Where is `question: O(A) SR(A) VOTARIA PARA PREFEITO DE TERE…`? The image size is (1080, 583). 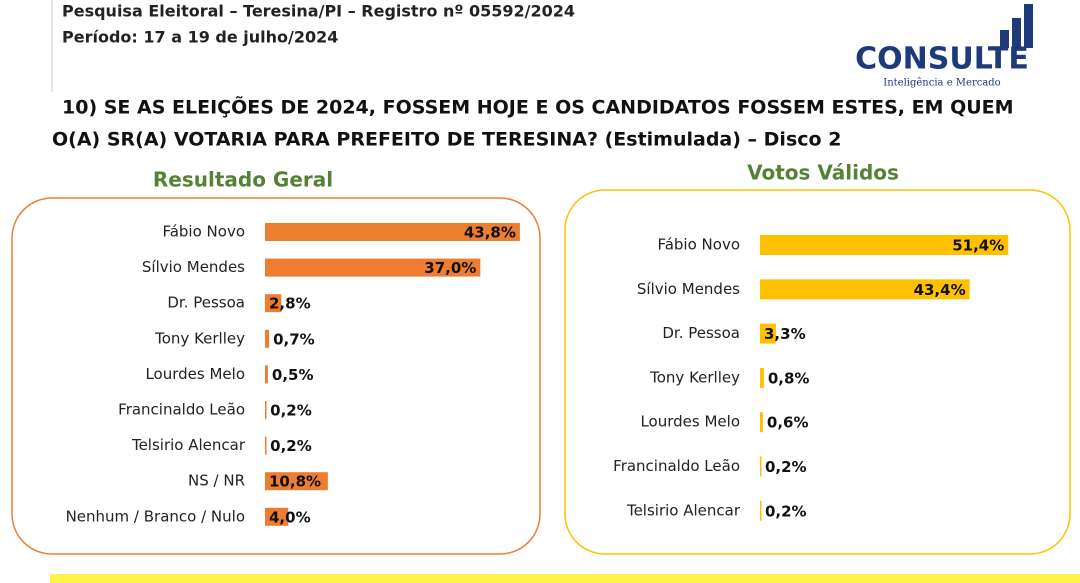 question: O(A) SR(A) VOTARIA PARA PREFEITO DE TERE… is located at coordinates (446, 140).